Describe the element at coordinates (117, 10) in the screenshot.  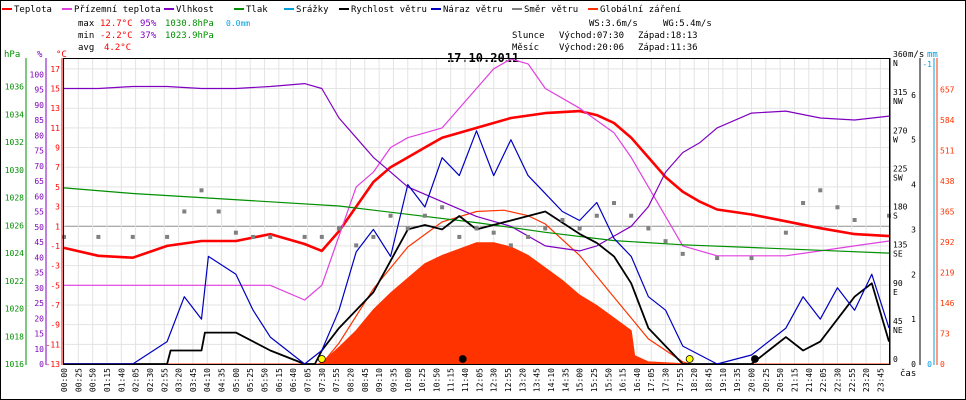
I see `legend-label-prizemni-teplota: Přízemní teplota` at that location.